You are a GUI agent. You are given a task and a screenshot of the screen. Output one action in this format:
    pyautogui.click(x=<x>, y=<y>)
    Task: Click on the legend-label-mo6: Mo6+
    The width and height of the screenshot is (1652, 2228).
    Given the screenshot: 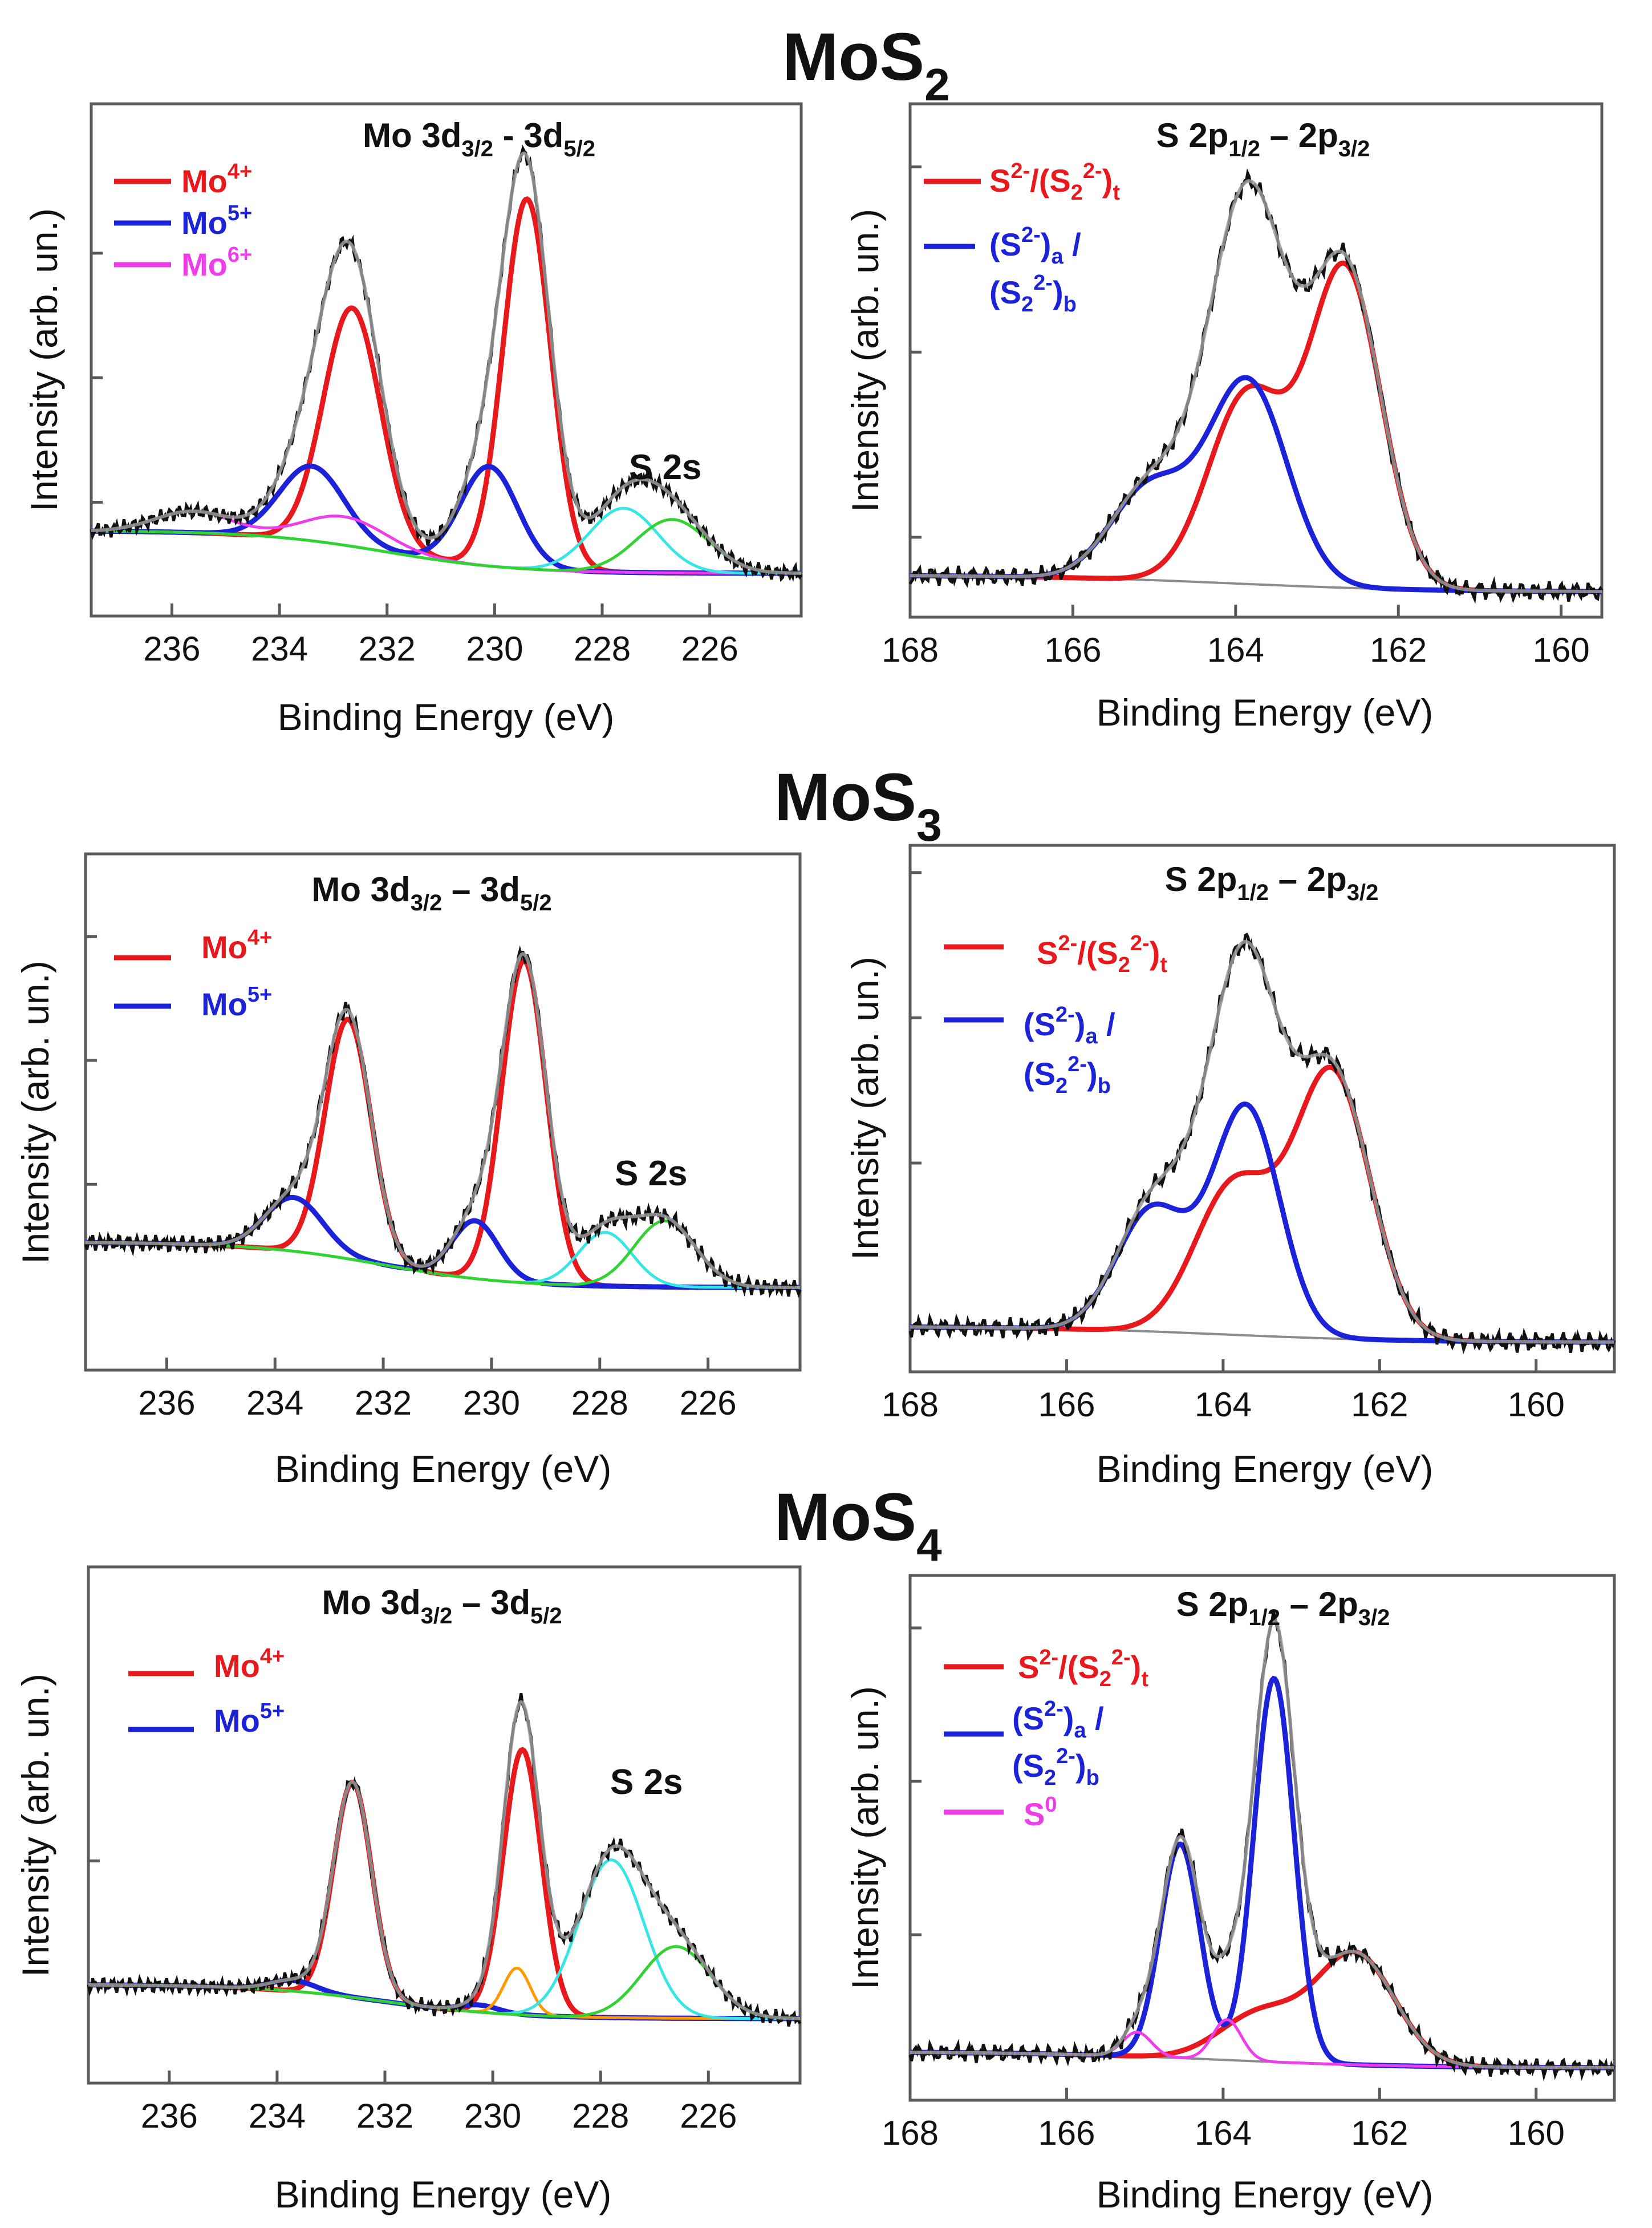 What is the action you would take?
    pyautogui.click(x=216, y=262)
    